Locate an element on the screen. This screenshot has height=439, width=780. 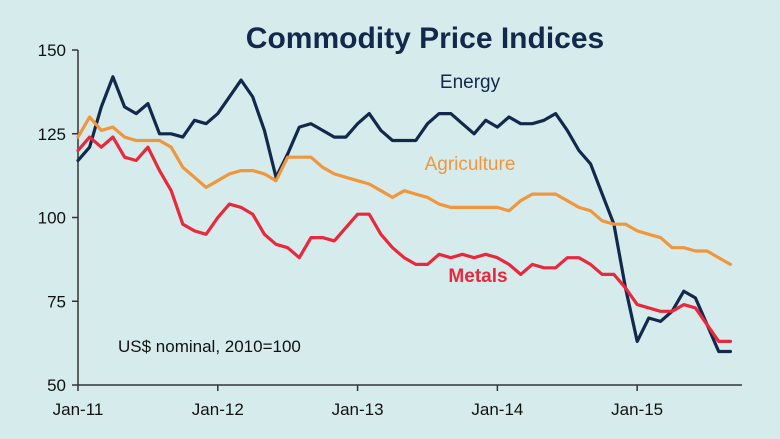
series-label-energy: Energy is located at coordinates (470, 82).